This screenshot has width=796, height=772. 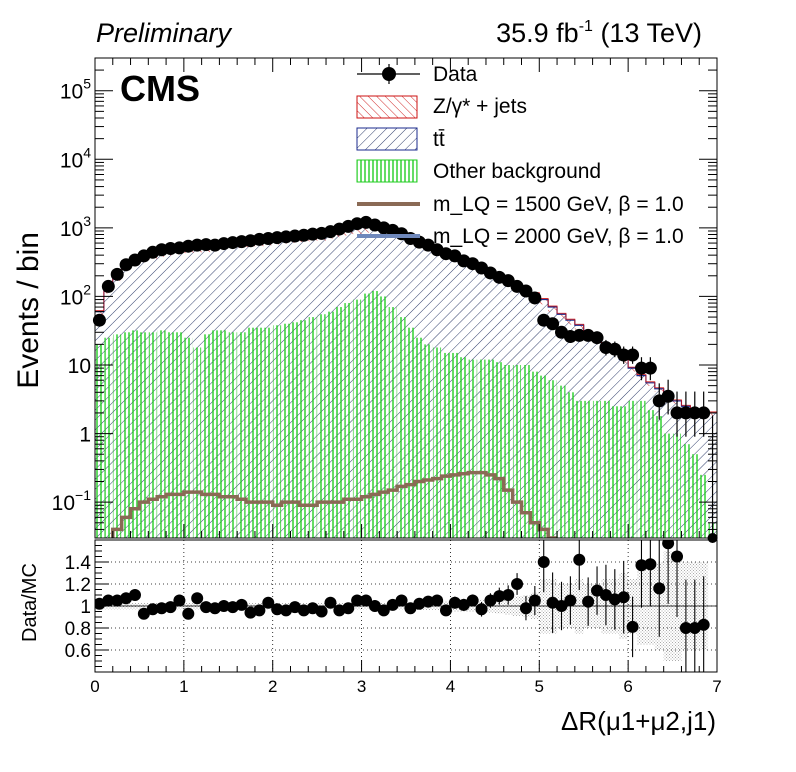 What do you see at coordinates (160, 88) in the screenshot?
I see `cms-badge: CMS` at bounding box center [160, 88].